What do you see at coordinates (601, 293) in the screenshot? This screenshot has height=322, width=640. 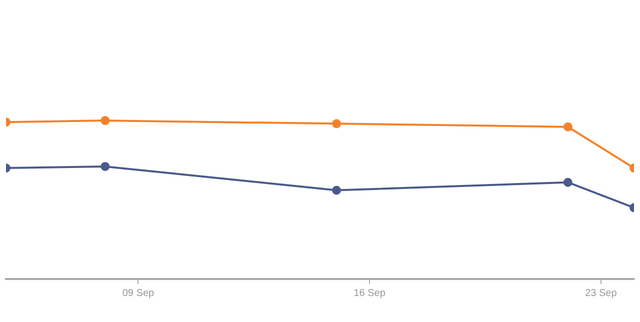 I see `x-tick-label: 23 Sep` at bounding box center [601, 293].